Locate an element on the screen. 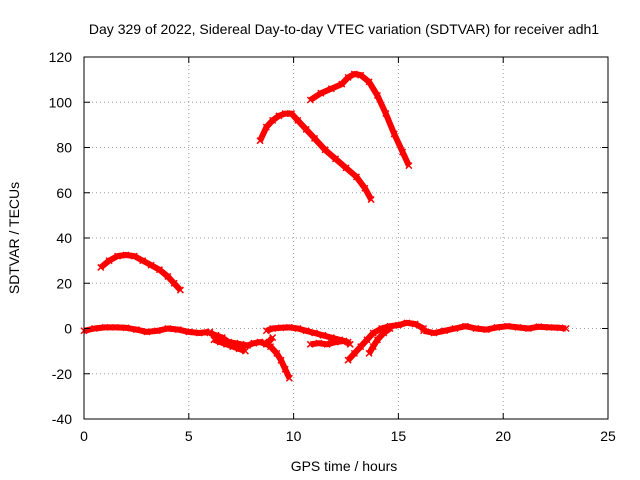  x-tick-label: 25 is located at coordinates (608, 436).